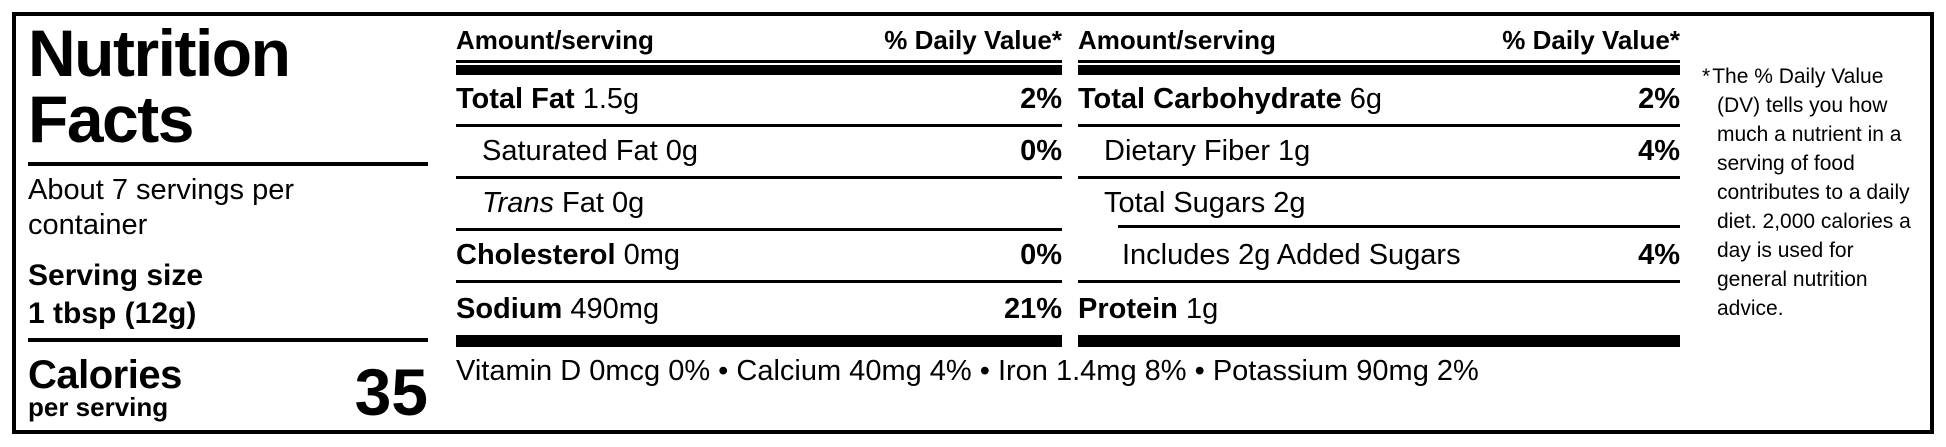 This screenshot has height=447, width=1946. Describe the element at coordinates (590, 151) in the screenshot. I see `nutrient-name: Saturated Fat 0g` at that location.